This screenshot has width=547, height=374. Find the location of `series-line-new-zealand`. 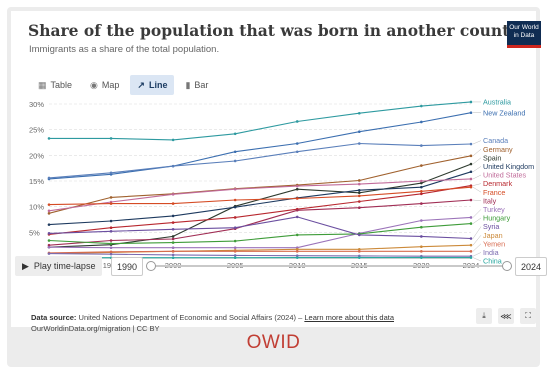

series-line-new-zealand is located at coordinates (260, 146).